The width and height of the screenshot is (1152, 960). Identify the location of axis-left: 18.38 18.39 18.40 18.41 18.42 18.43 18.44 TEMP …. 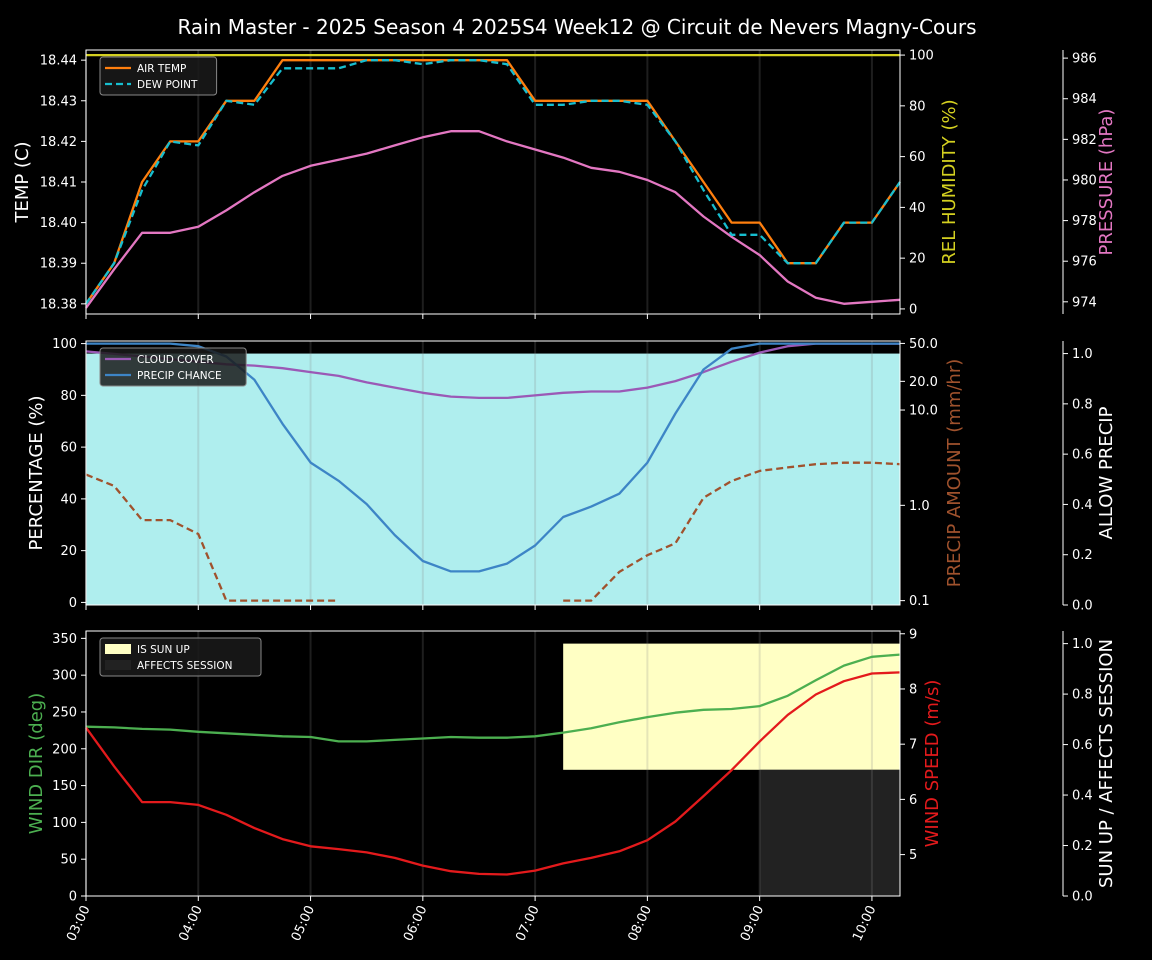
(49, 183).